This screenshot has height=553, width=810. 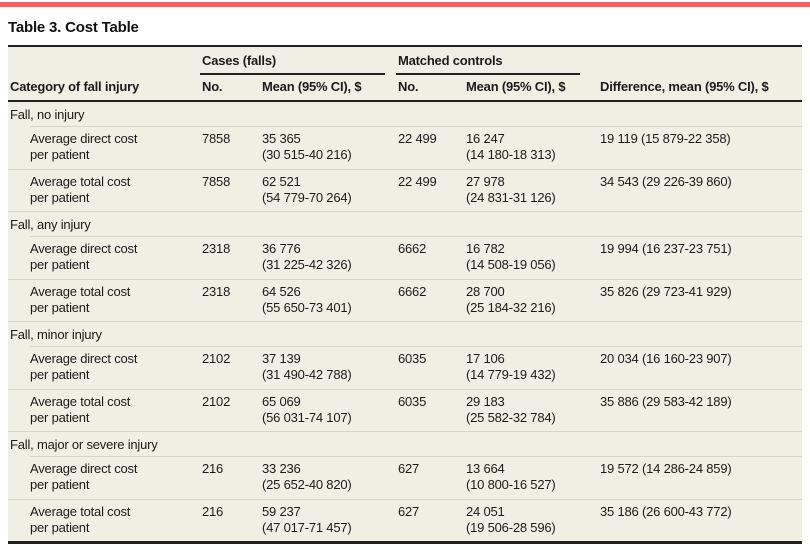 I want to click on cell-controls-mean: 27 978 (24 831-31 126), so click(x=511, y=189).